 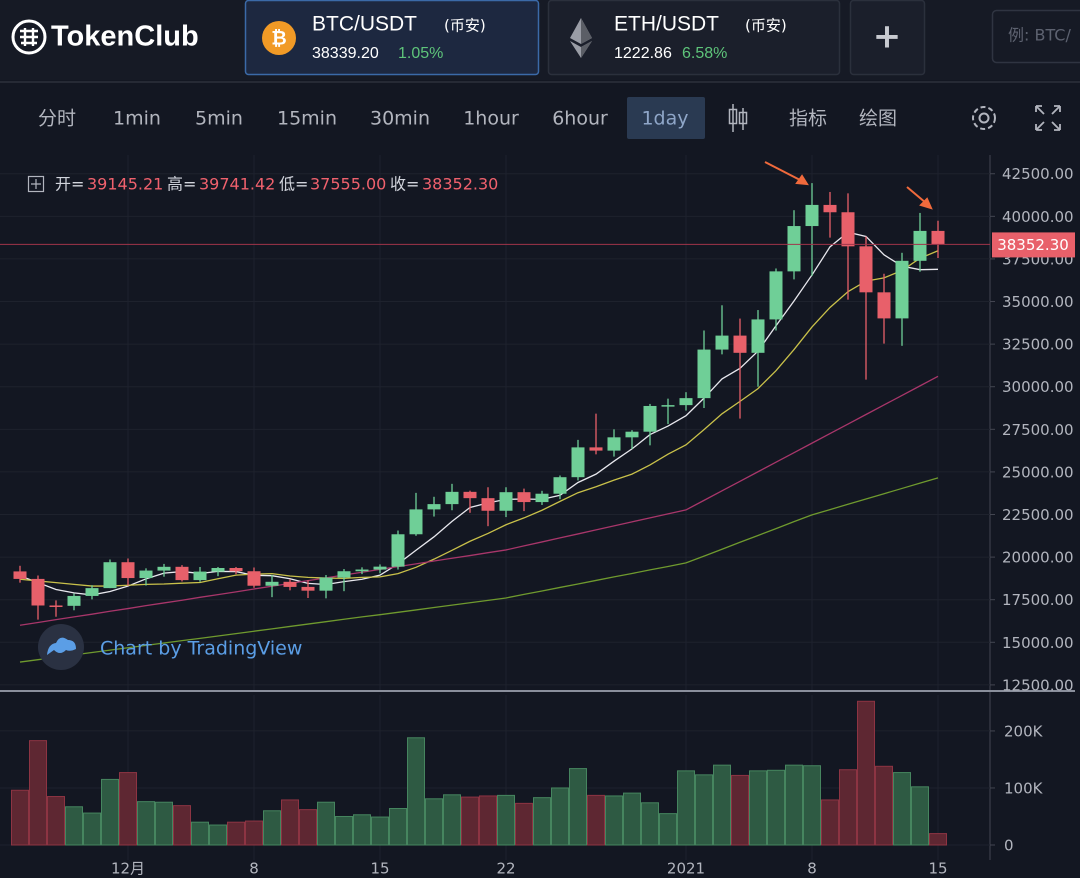 I want to click on add-tab-button: +, so click(x=887, y=38).